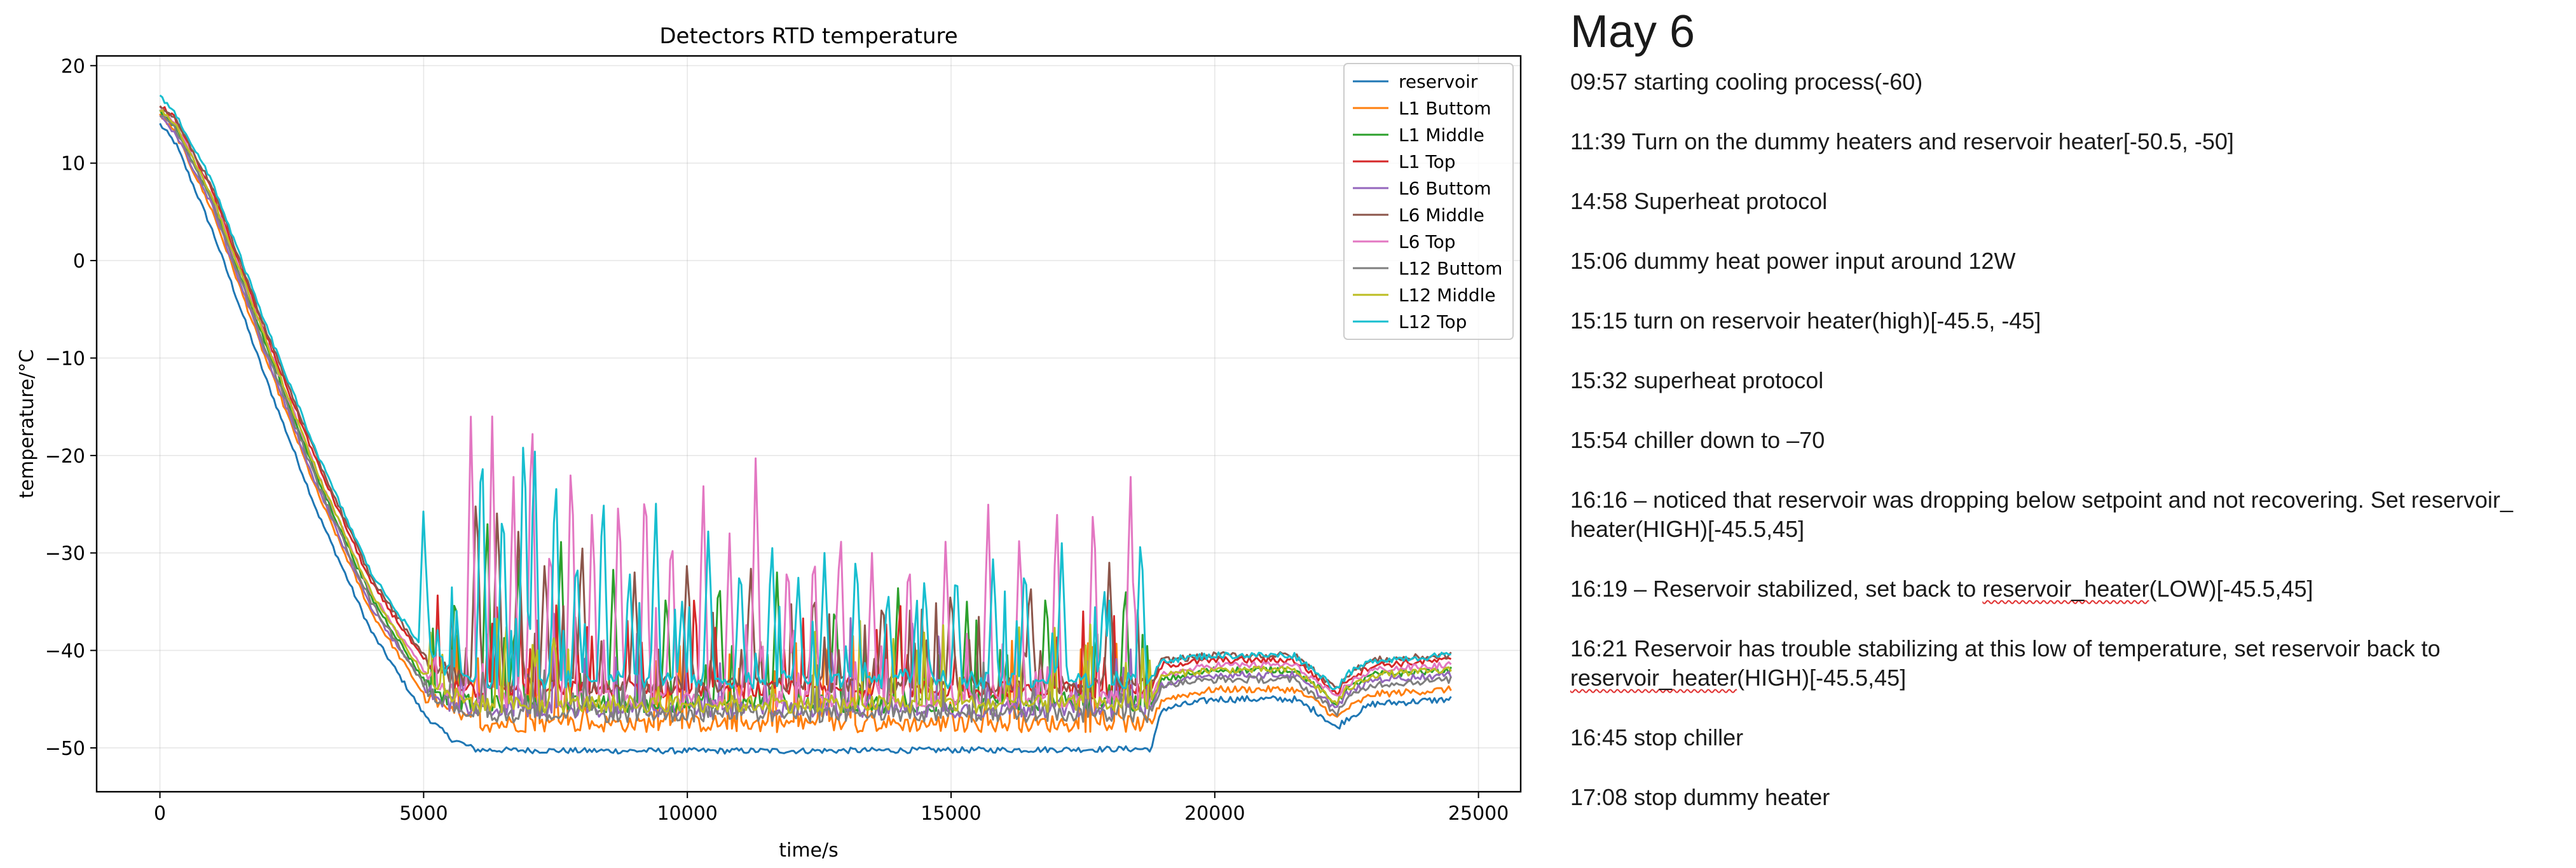 This screenshot has width=2576, height=868. What do you see at coordinates (1439, 81) in the screenshot?
I see `legend-label: reservoir` at bounding box center [1439, 81].